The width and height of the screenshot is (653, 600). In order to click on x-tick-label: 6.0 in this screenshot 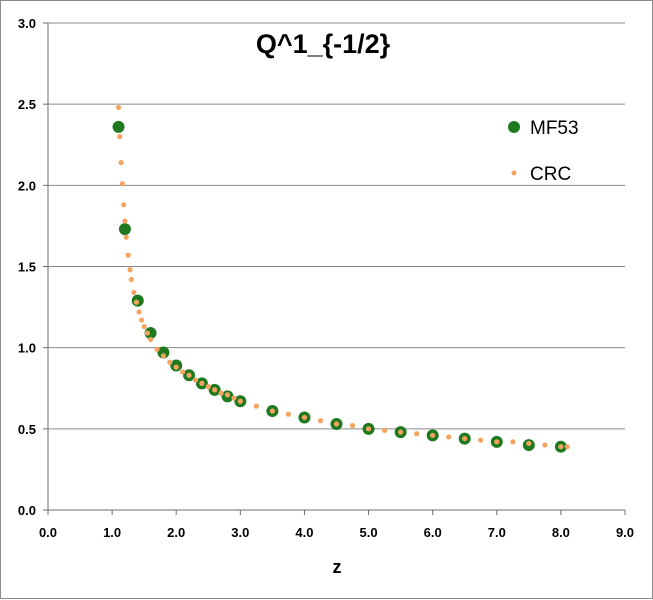, I will do `click(433, 532)`.